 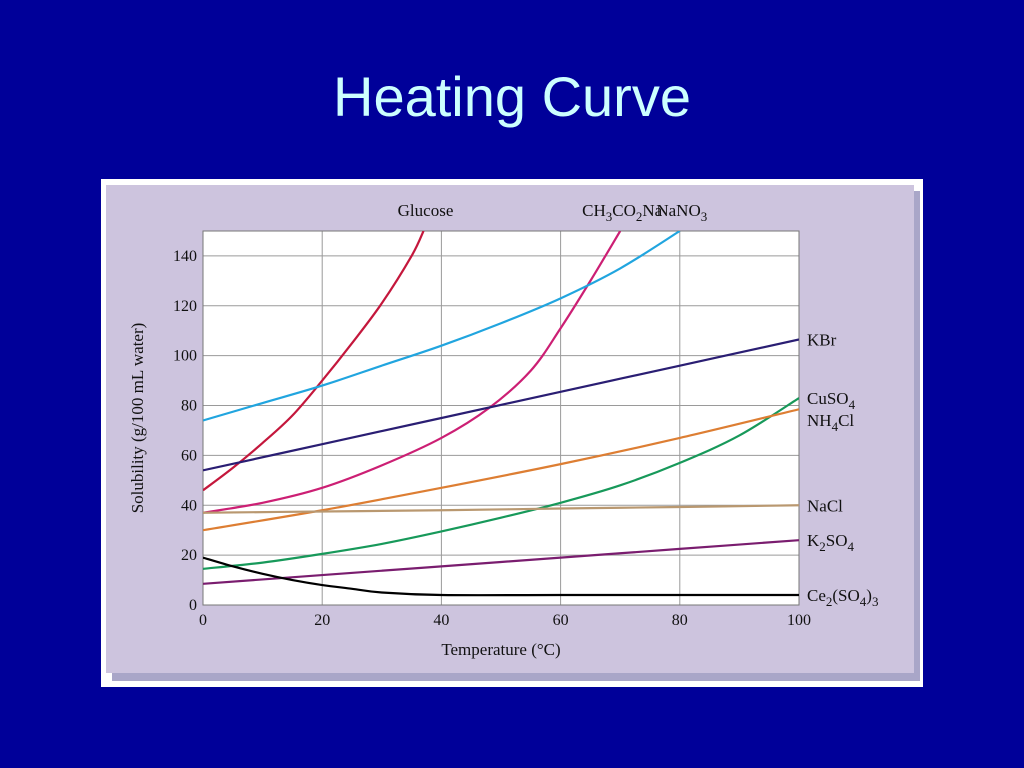 What do you see at coordinates (501, 483) in the screenshot?
I see `series-line-cuso` at bounding box center [501, 483].